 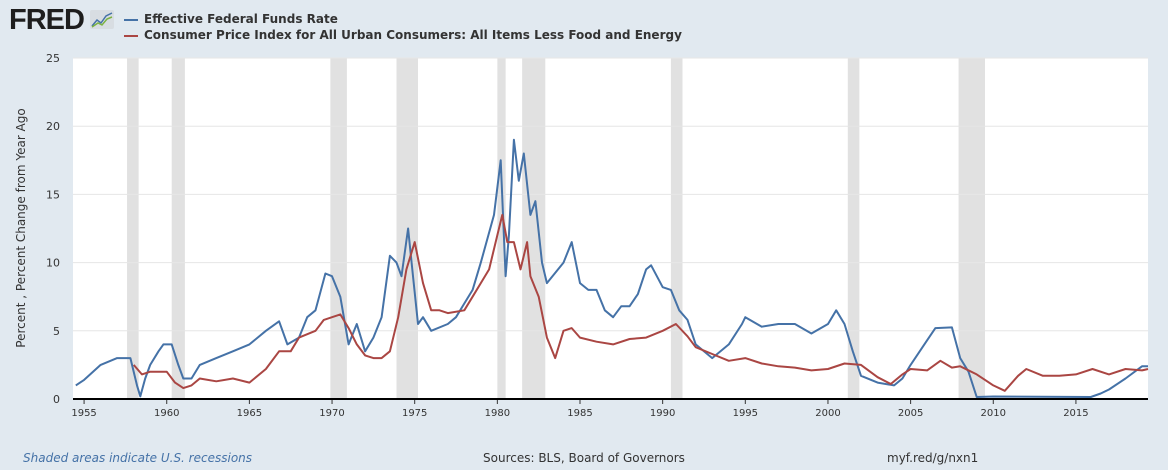 I want to click on x-tick-label: 1990, so click(x=662, y=413).